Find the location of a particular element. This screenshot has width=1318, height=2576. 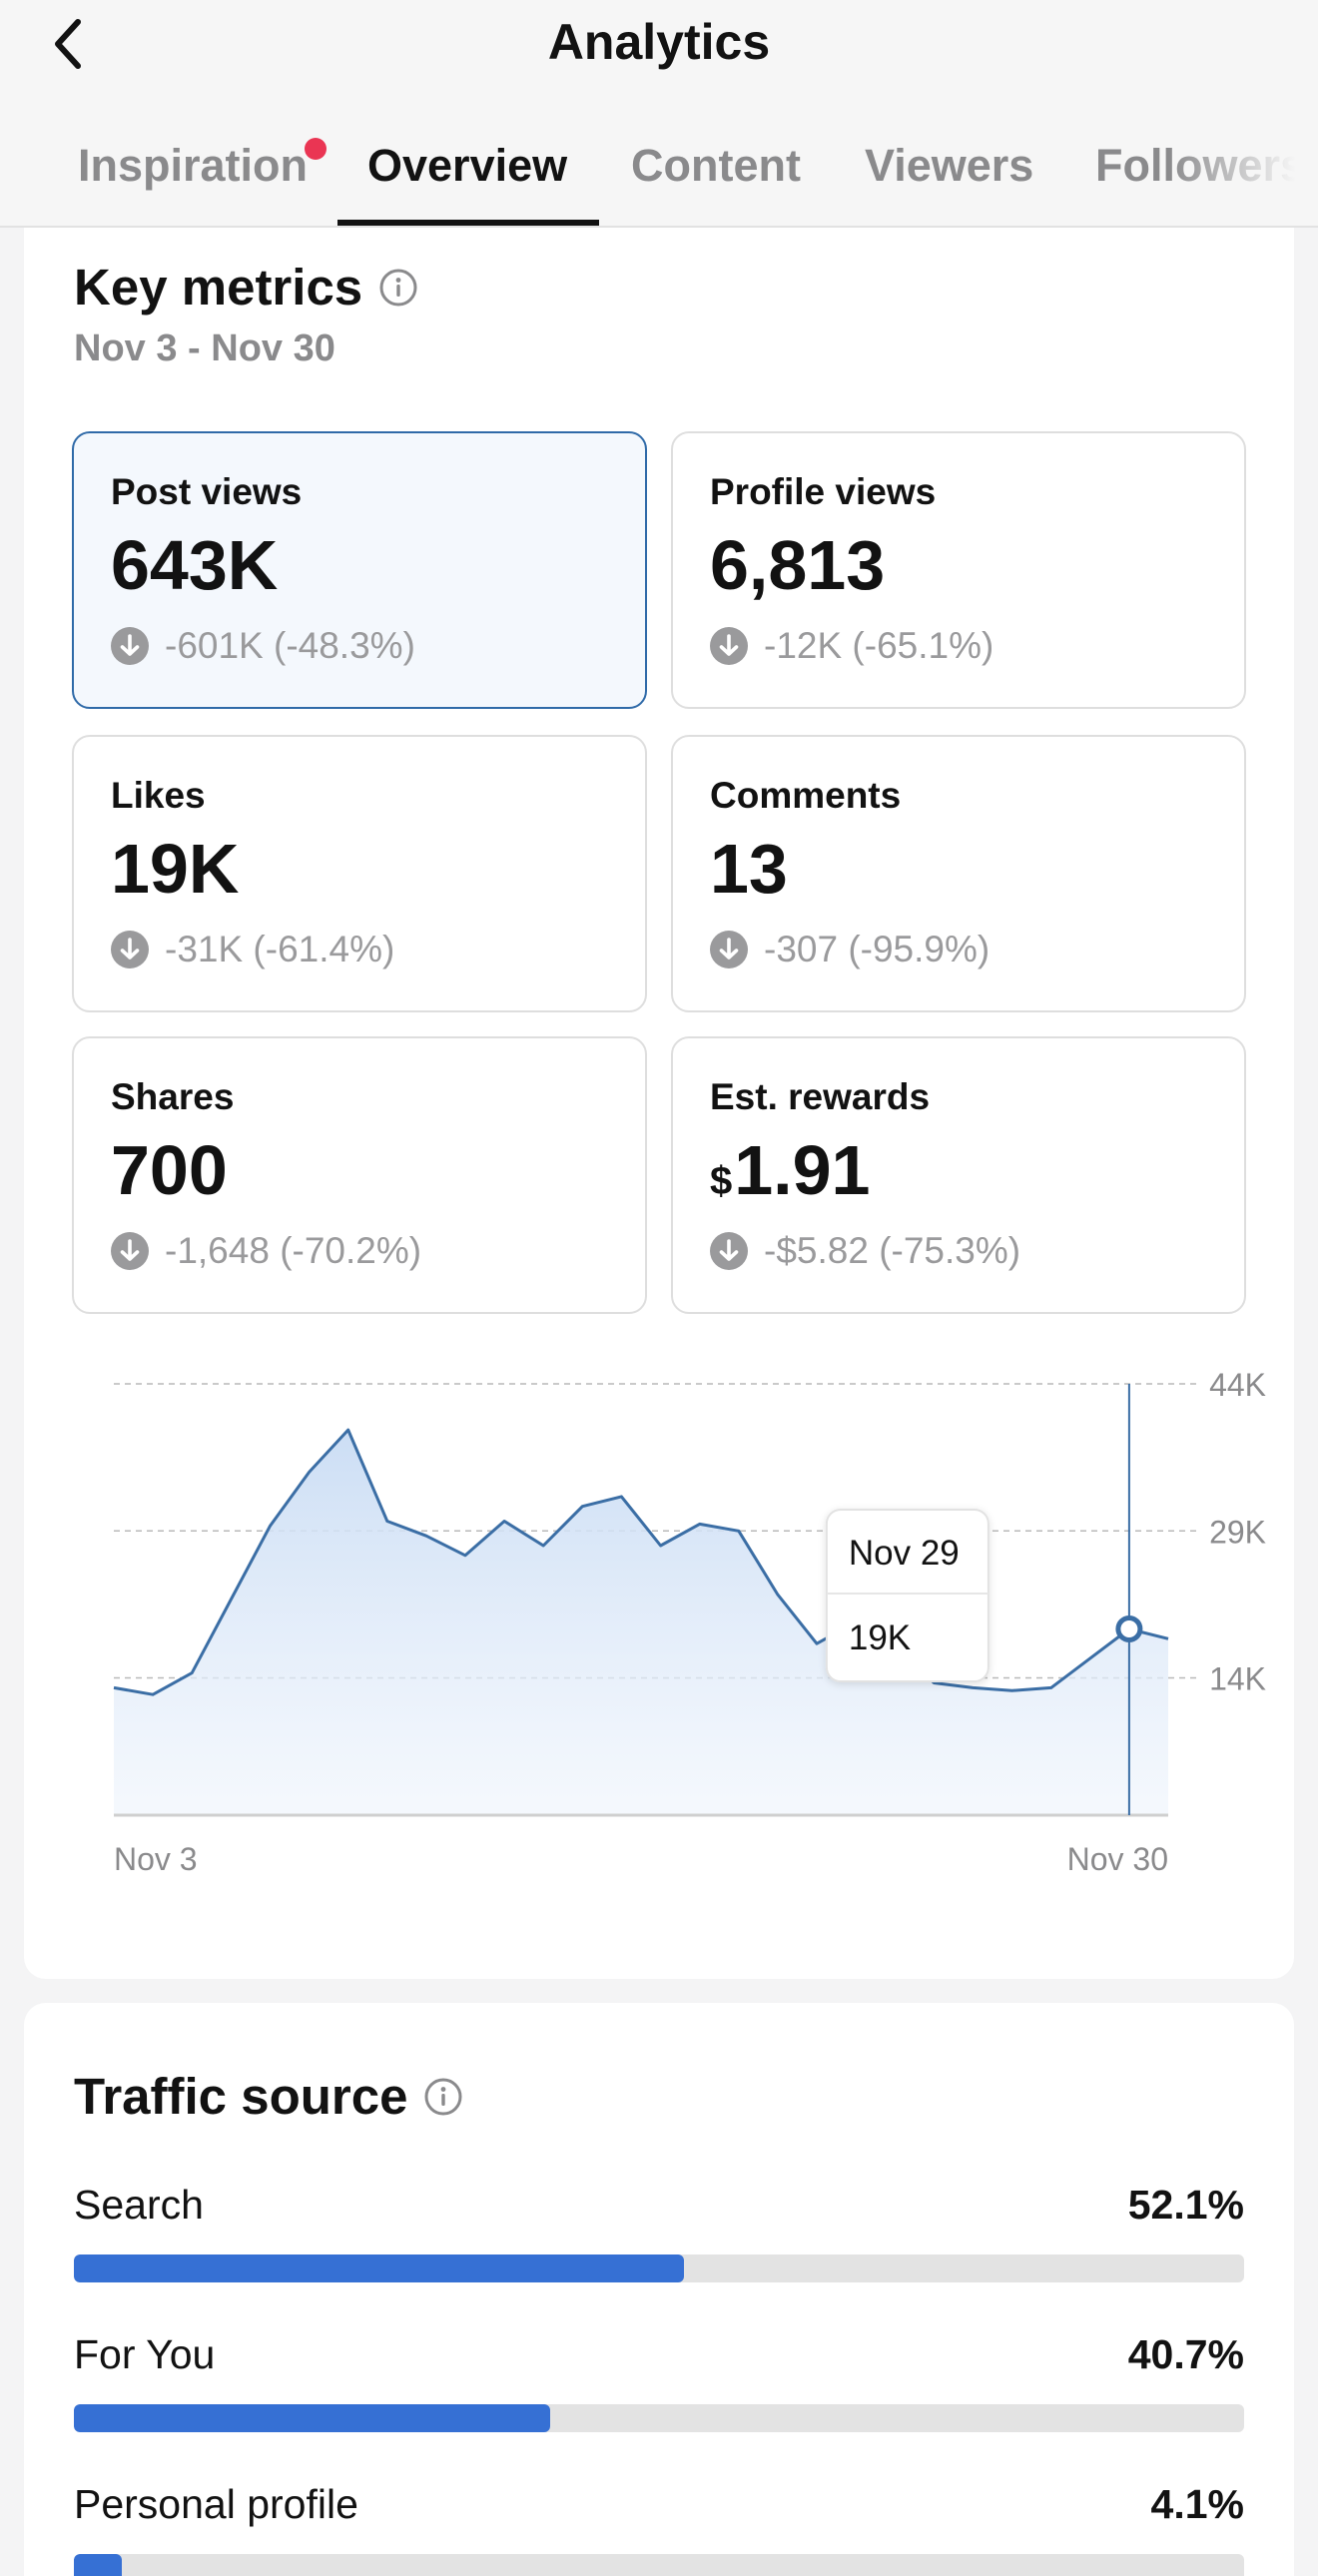

metric-label: Shares is located at coordinates (173, 1096).